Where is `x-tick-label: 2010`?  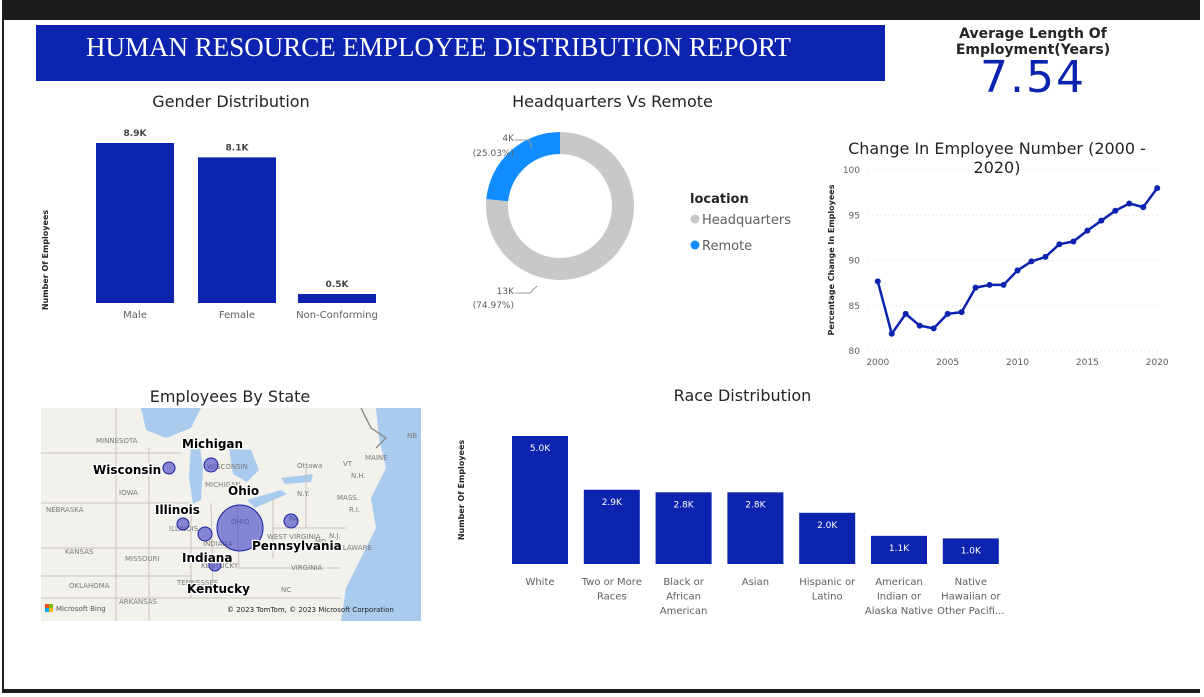 x-tick-label: 2010 is located at coordinates (1017, 363).